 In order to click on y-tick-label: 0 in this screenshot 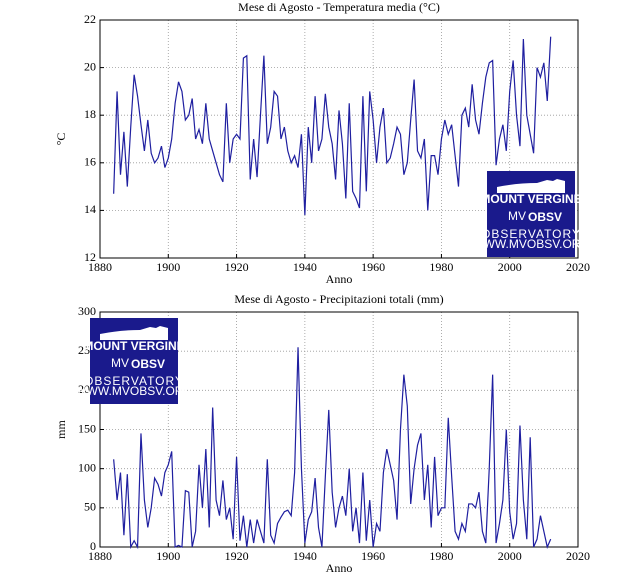, I will do `click(93, 546)`.